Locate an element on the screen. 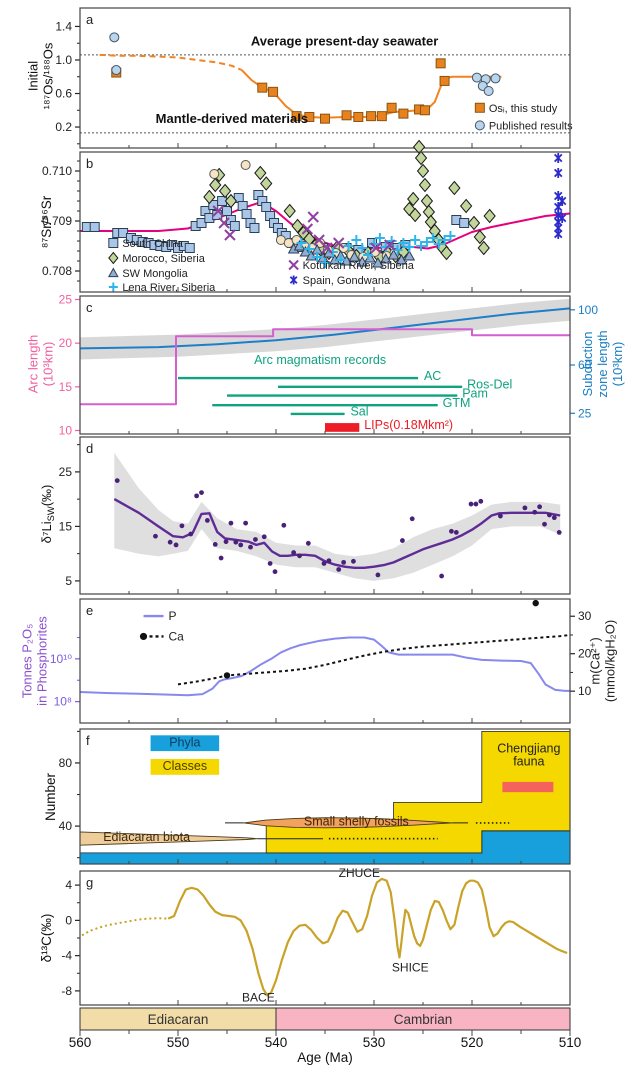 This screenshot has height=1068, width=640. svg-text: δ¹³C(‰) is located at coordinates (46, 938).